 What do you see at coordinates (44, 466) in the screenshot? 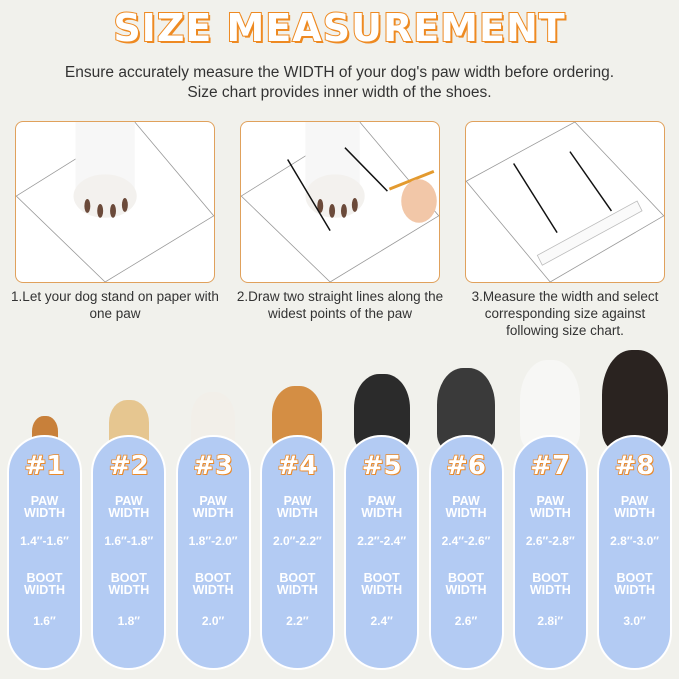
I see `size-number: #1` at bounding box center [44, 466].